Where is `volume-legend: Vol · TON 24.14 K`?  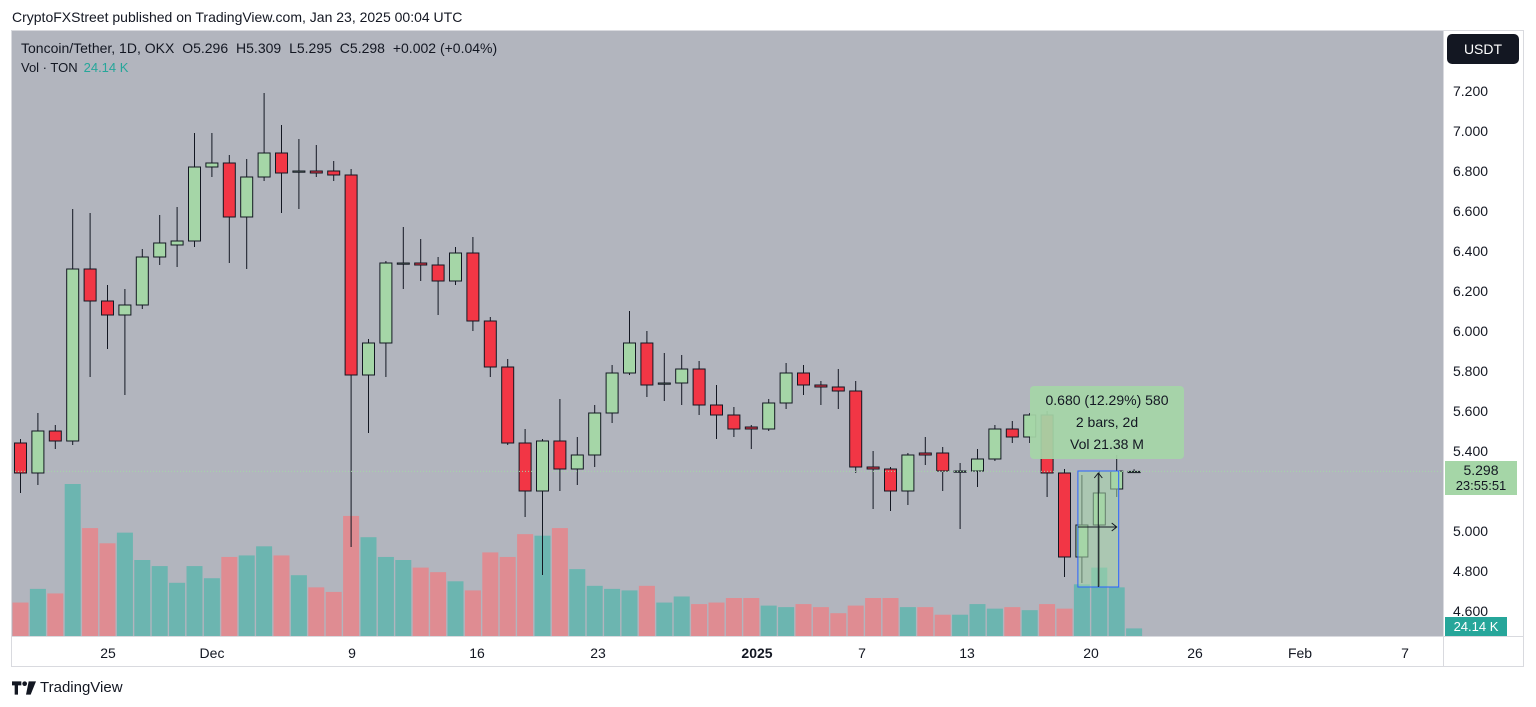
volume-legend: Vol · TON 24.14 K is located at coordinates (74, 67).